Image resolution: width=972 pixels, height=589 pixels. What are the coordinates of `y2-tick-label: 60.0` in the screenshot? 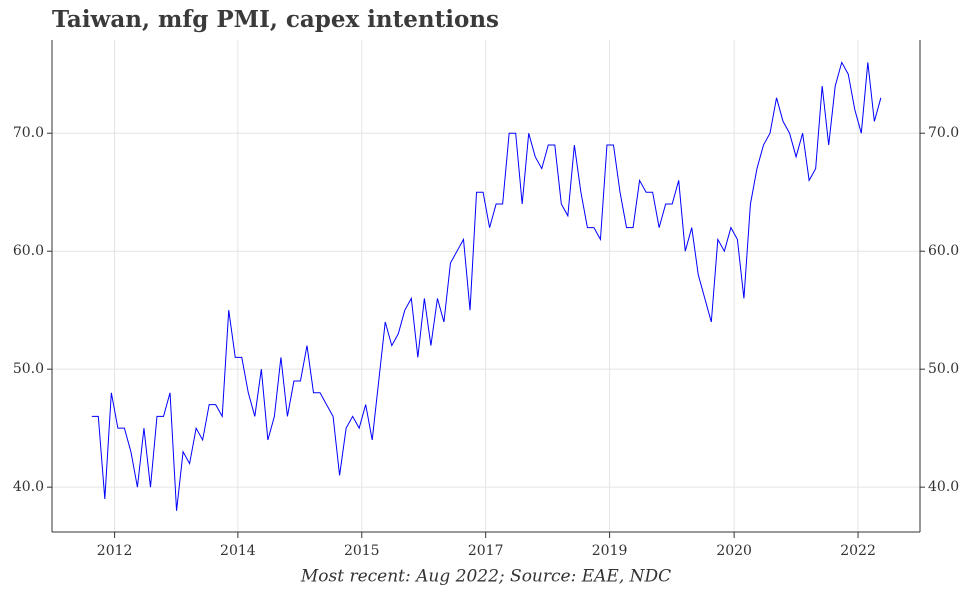 It's located at (943, 251).